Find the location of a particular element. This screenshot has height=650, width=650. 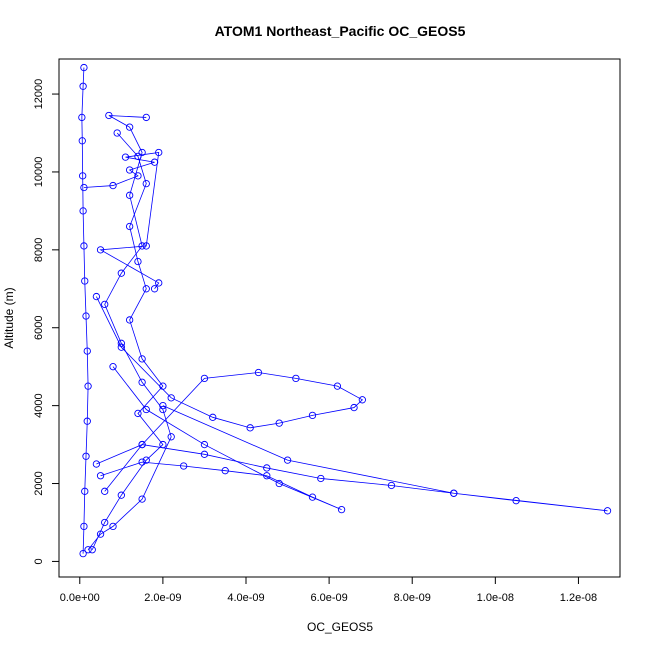

y-axis-label: Altitude (m) is located at coordinates (9, 317).